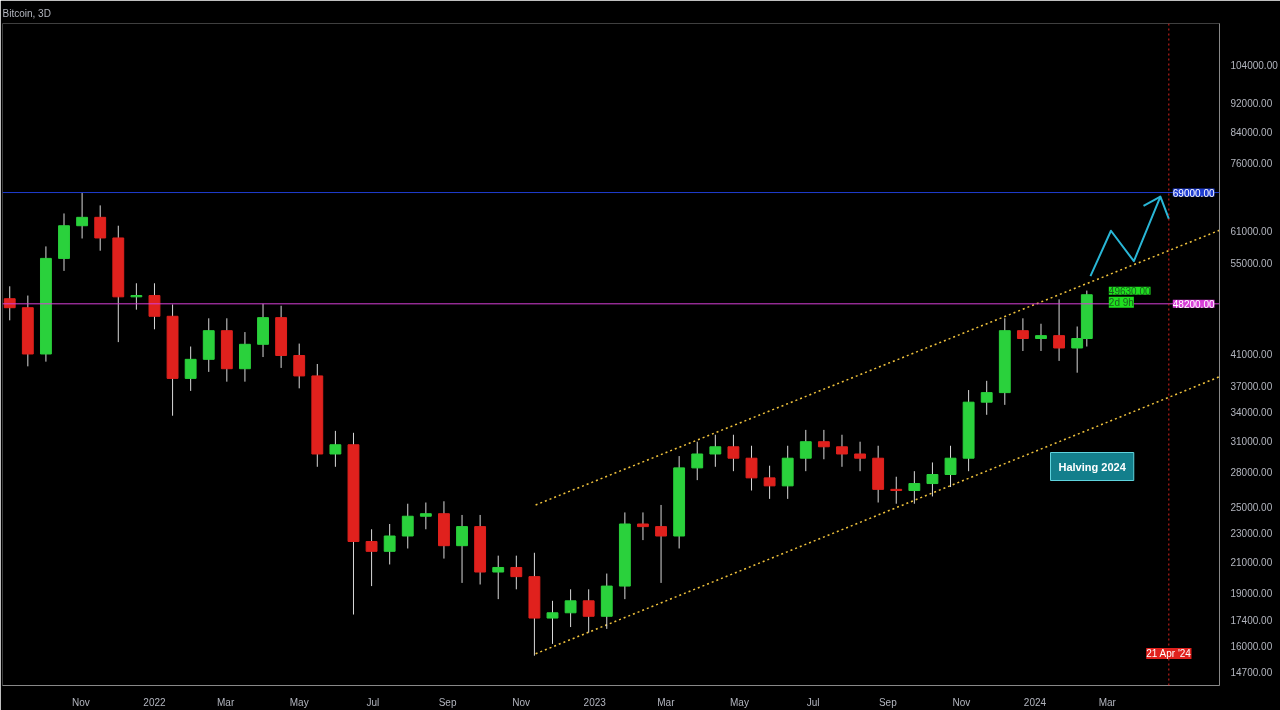 The height and width of the screenshot is (710, 1280). I want to click on y-tick-label: 28000.00, so click(1251, 473).